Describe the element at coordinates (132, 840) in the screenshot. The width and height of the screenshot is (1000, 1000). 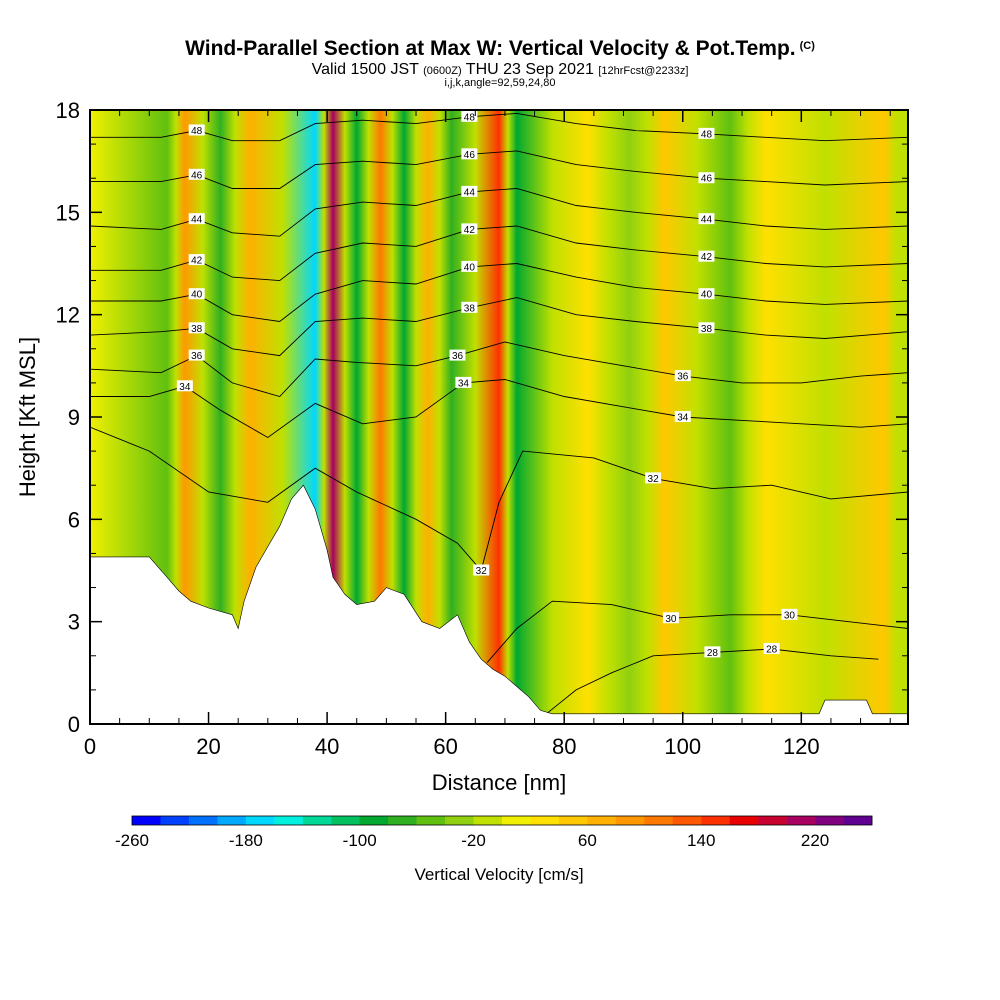
I see `colorbar-tick-label: -260` at that location.